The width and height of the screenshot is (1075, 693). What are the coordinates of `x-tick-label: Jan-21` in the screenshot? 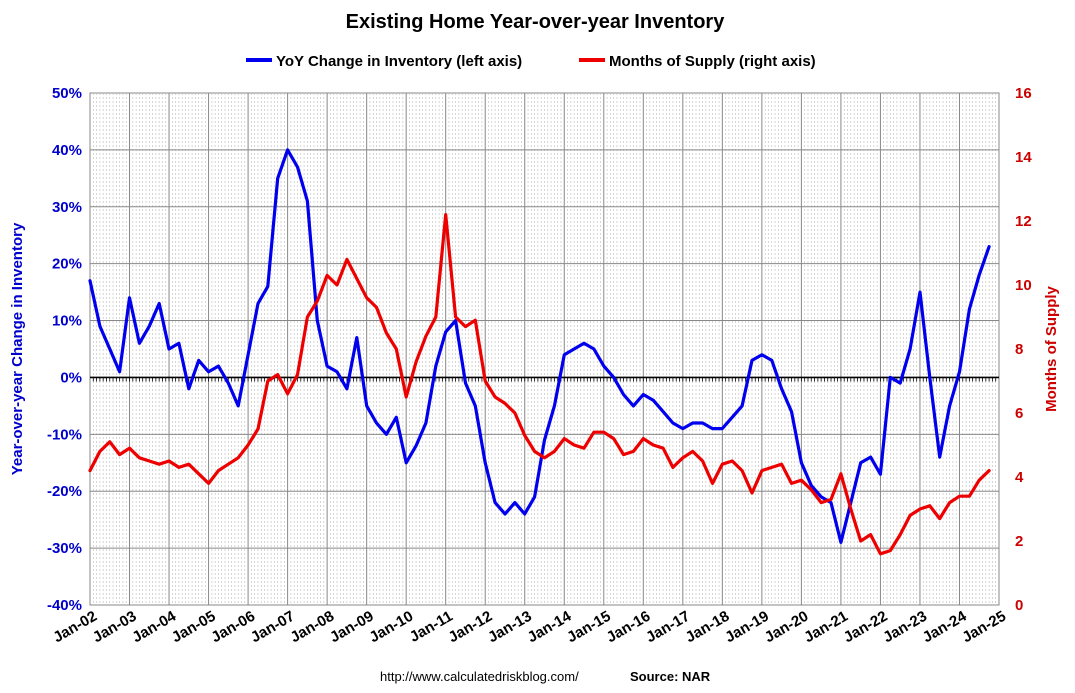 It's located at (826, 627).